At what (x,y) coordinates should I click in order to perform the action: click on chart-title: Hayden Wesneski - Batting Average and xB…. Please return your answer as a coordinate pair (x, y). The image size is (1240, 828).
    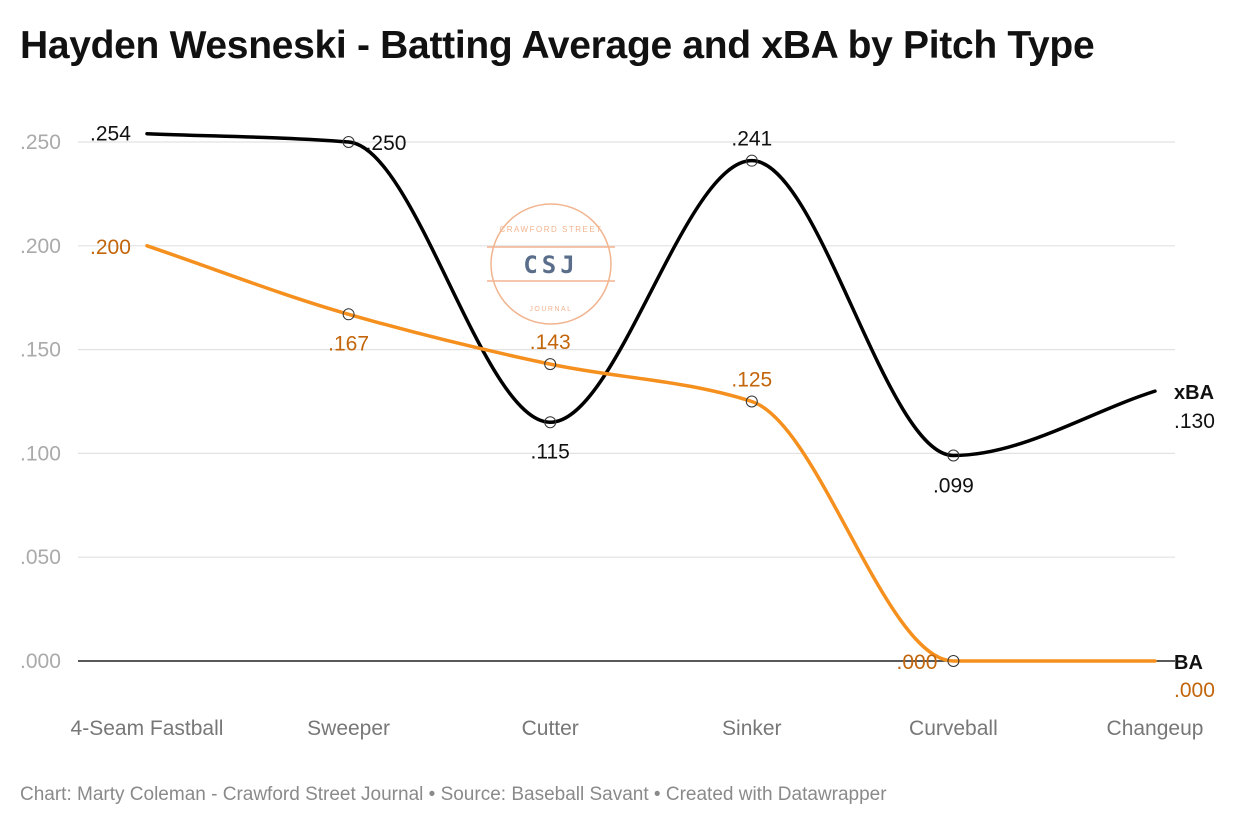
    Looking at the image, I should click on (557, 45).